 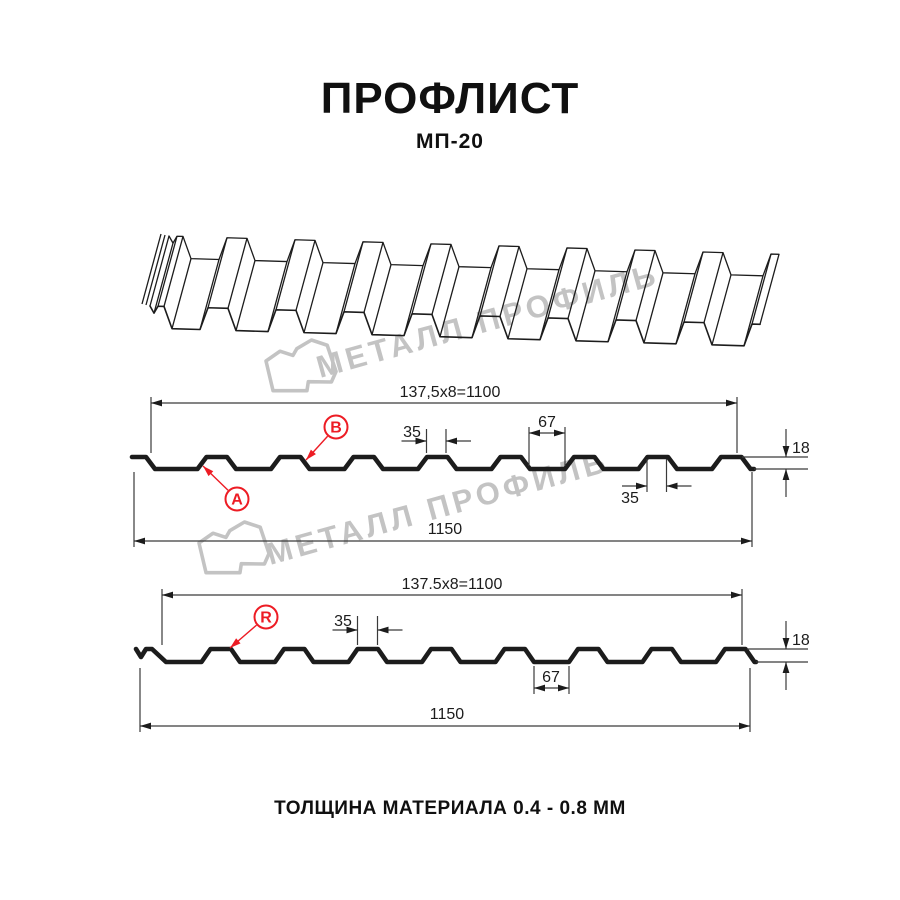 I want to click on product-model: МП-20, so click(x=450, y=141).